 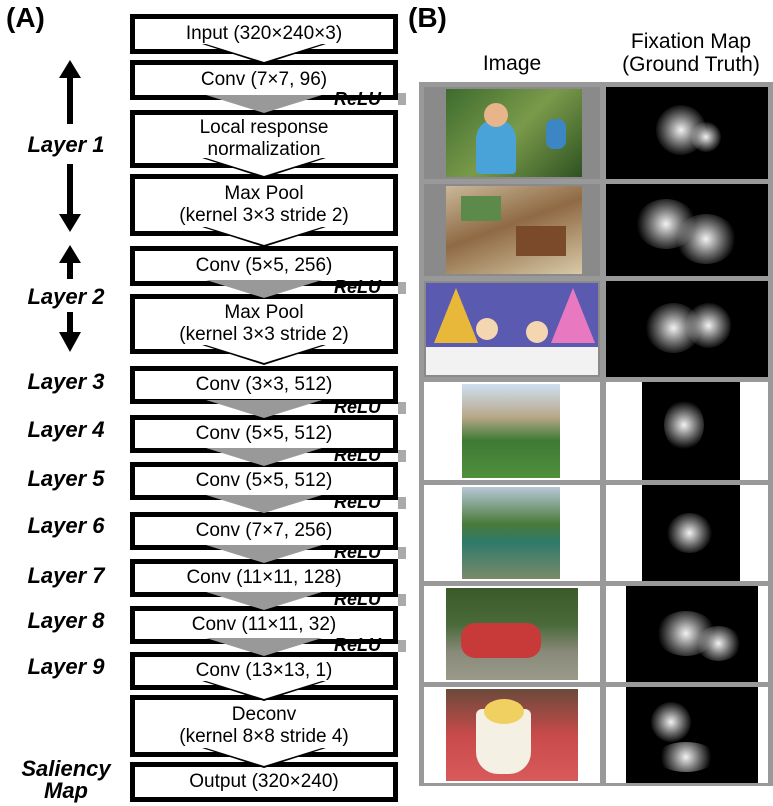 I want to click on row7-fixation-cell, so click(x=687, y=735).